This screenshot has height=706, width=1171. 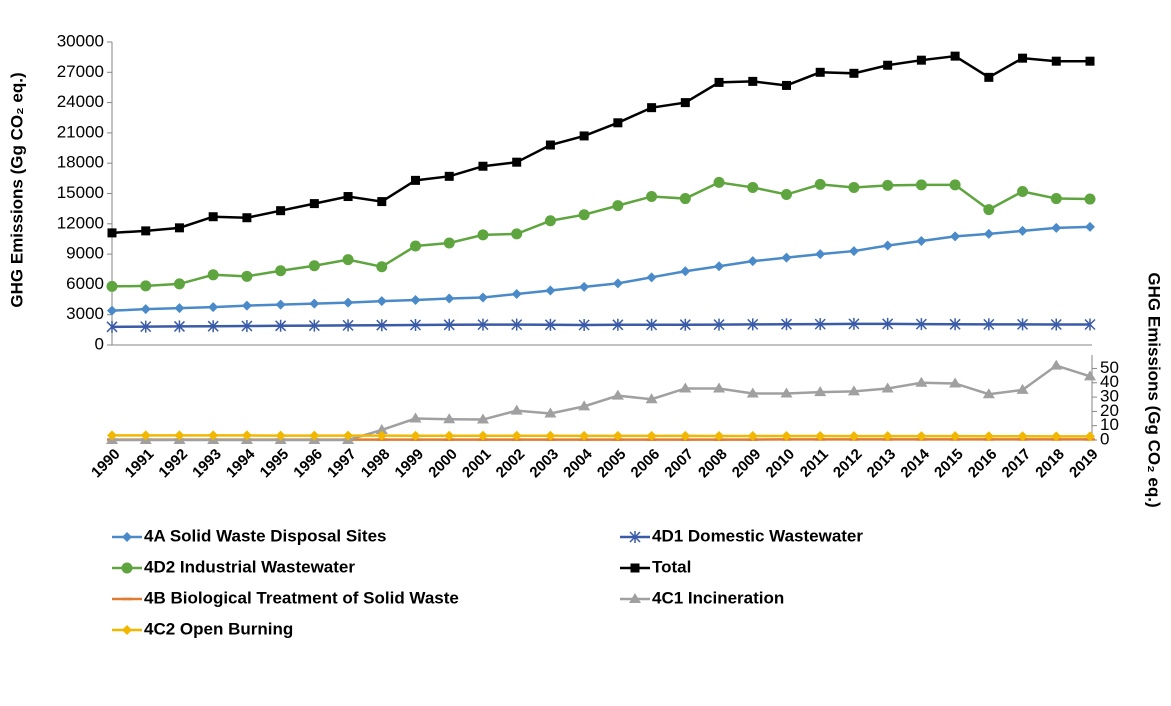 What do you see at coordinates (443, 464) in the screenshot?
I see `x-tick-label: 2000` at bounding box center [443, 464].